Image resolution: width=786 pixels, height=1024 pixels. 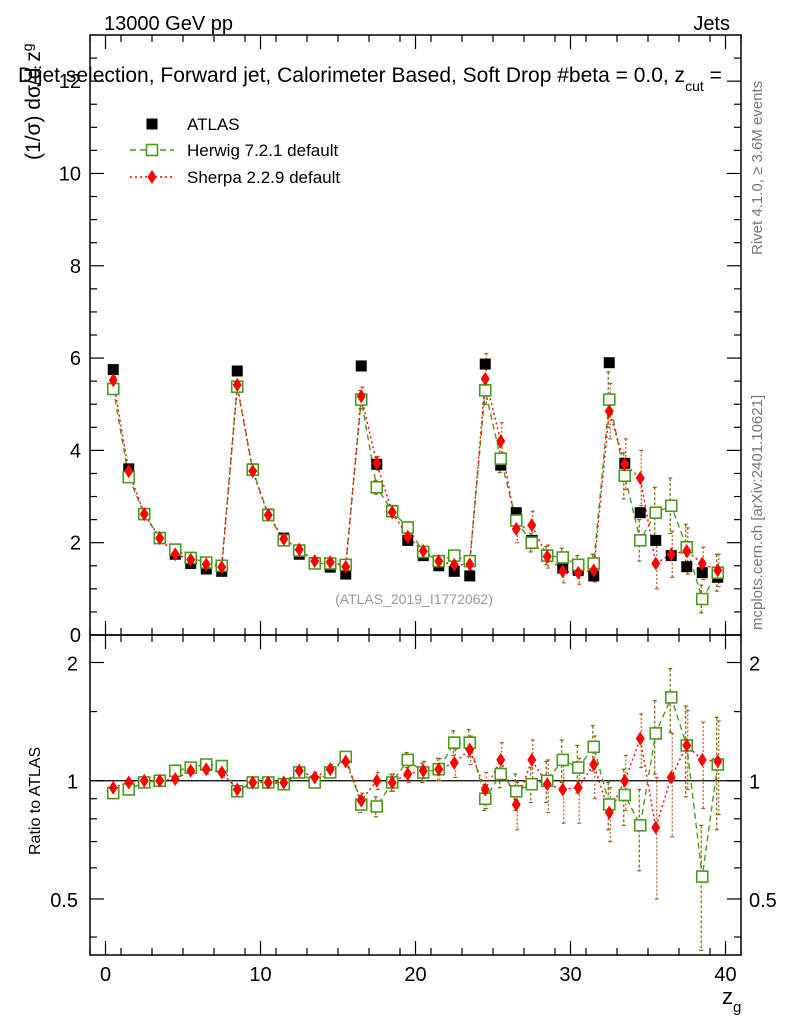 I want to click on y-tick-label: 4, so click(x=75, y=451).